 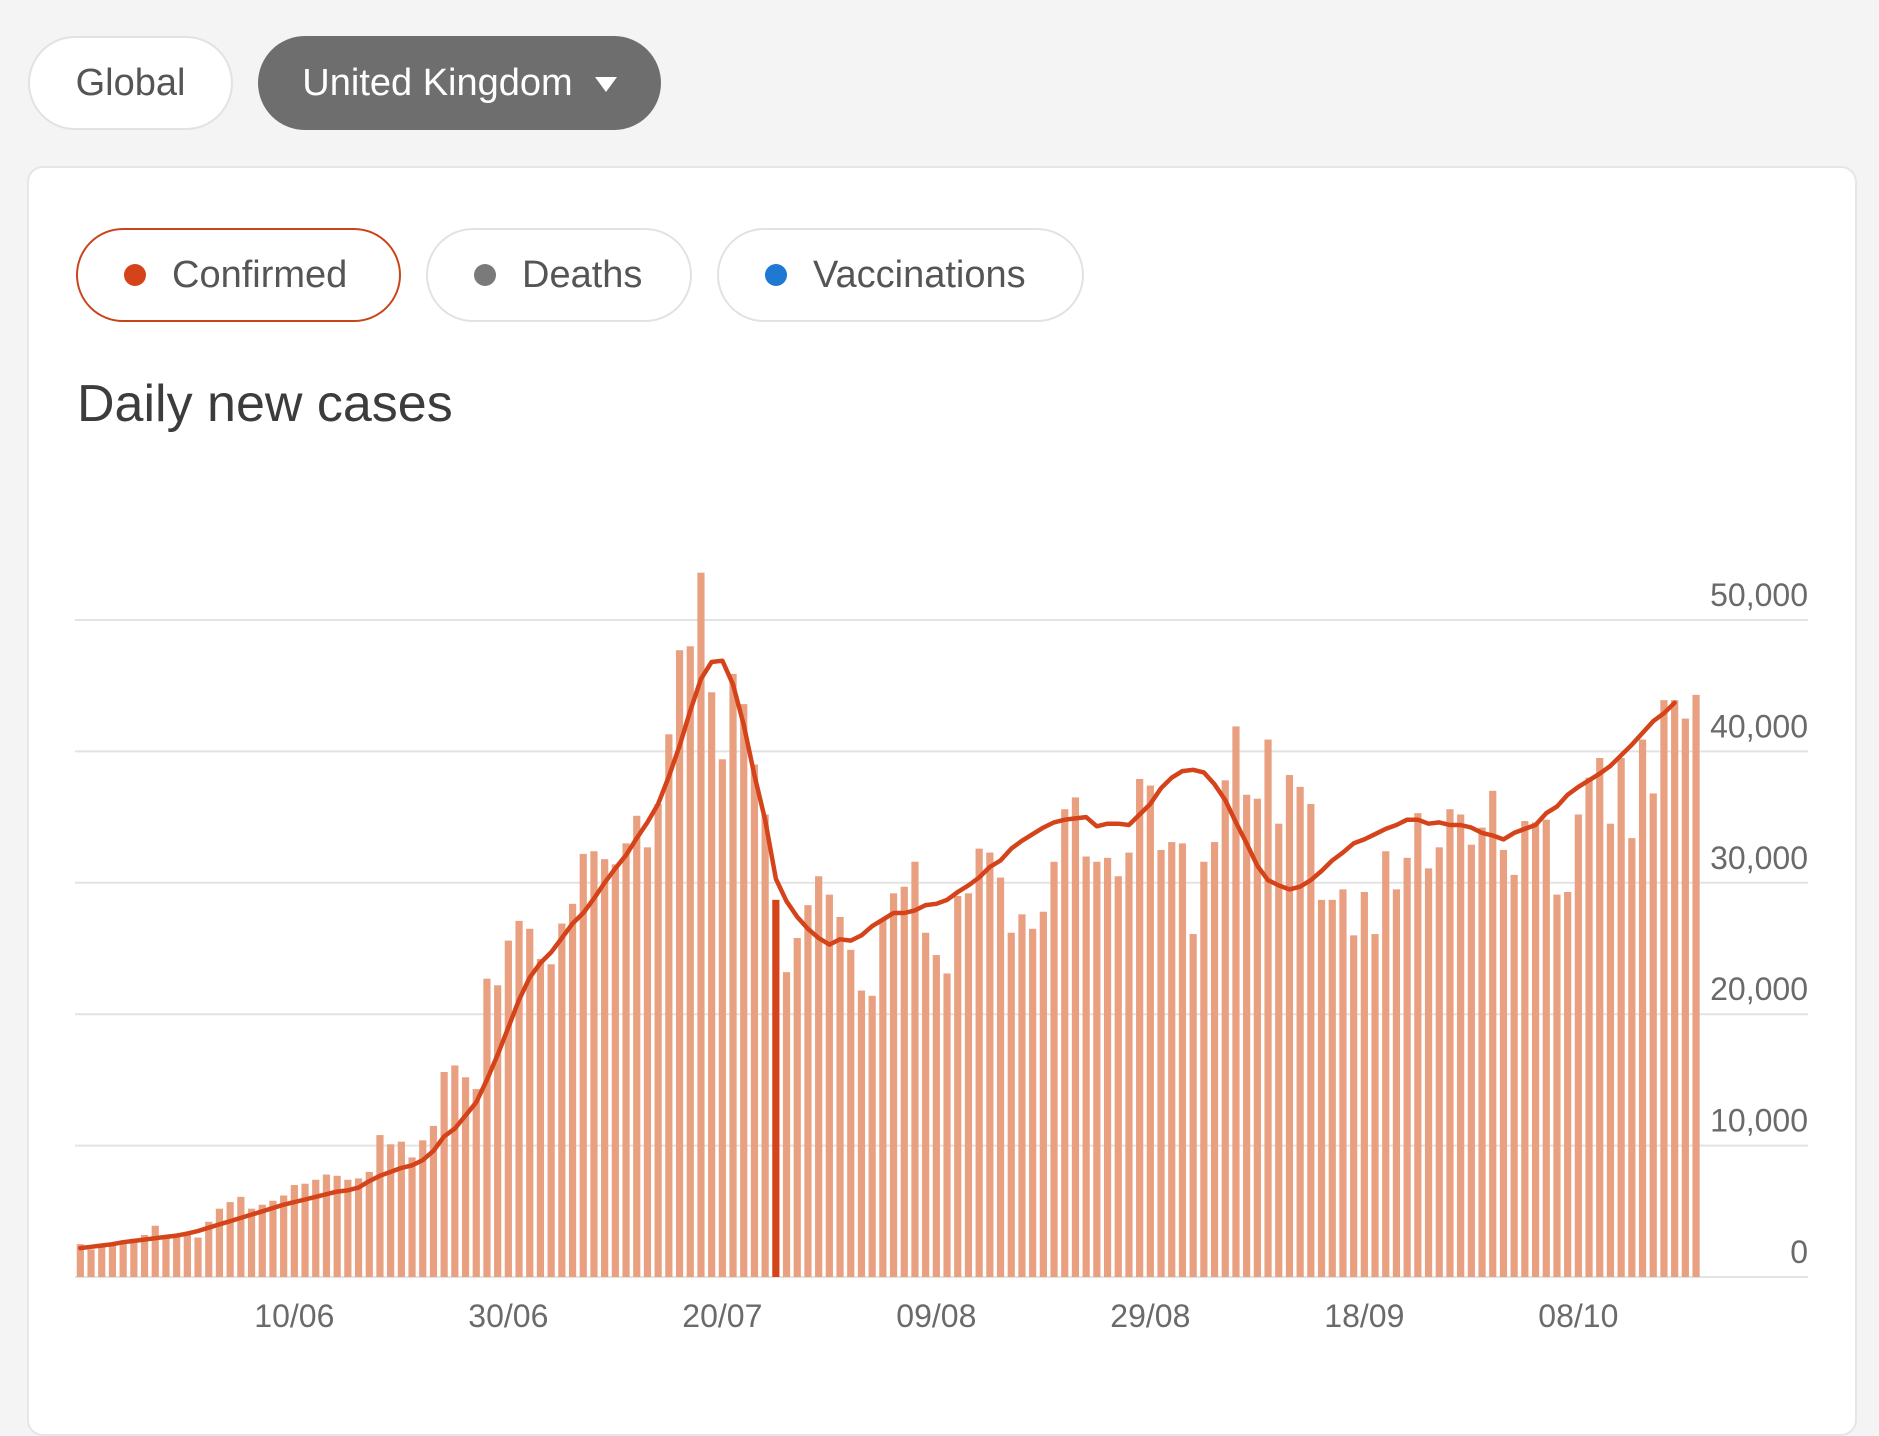 What do you see at coordinates (559, 275) in the screenshot?
I see `deaths-tab: Deaths` at bounding box center [559, 275].